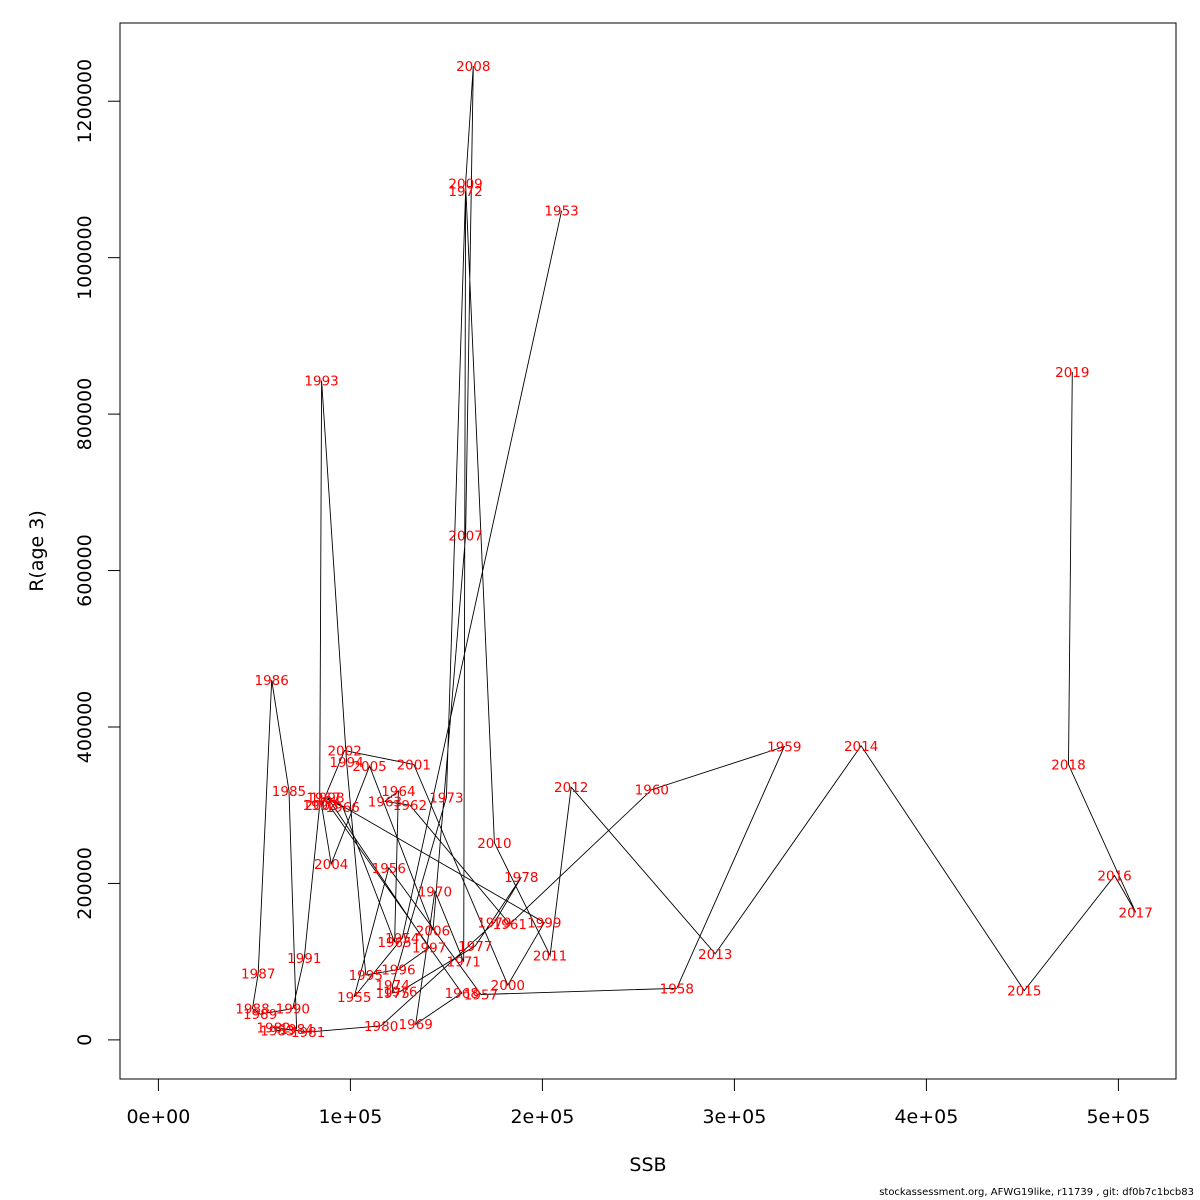 The width and height of the screenshot is (1200, 1200). What do you see at coordinates (734, 1117) in the screenshot?
I see `x-tick-label: 3e+05` at bounding box center [734, 1117].